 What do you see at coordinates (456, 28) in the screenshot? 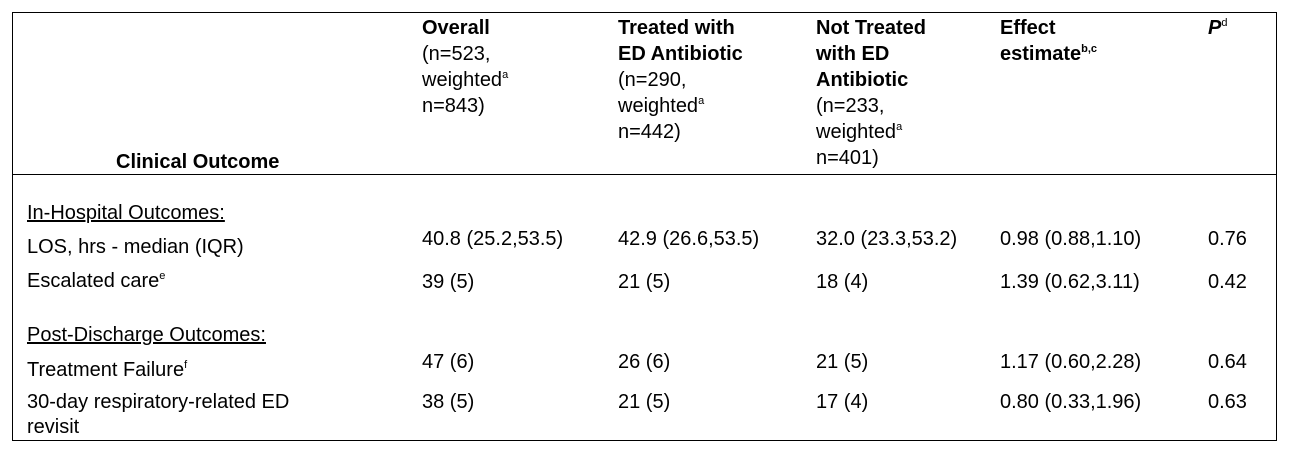
I see `header-overall-title: Overall` at bounding box center [456, 28].